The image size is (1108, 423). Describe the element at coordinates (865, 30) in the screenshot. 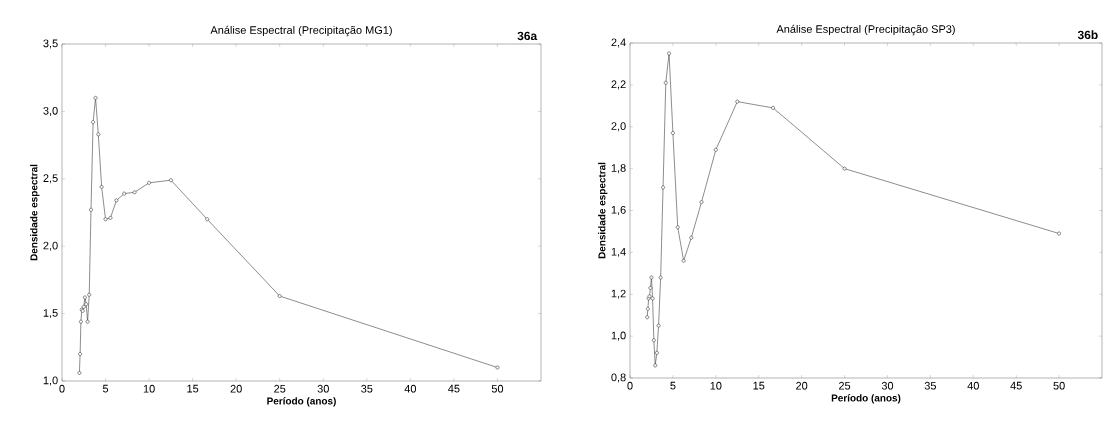

I see `chart-title: Análise Espectral (Precipitação SP3)` at that location.